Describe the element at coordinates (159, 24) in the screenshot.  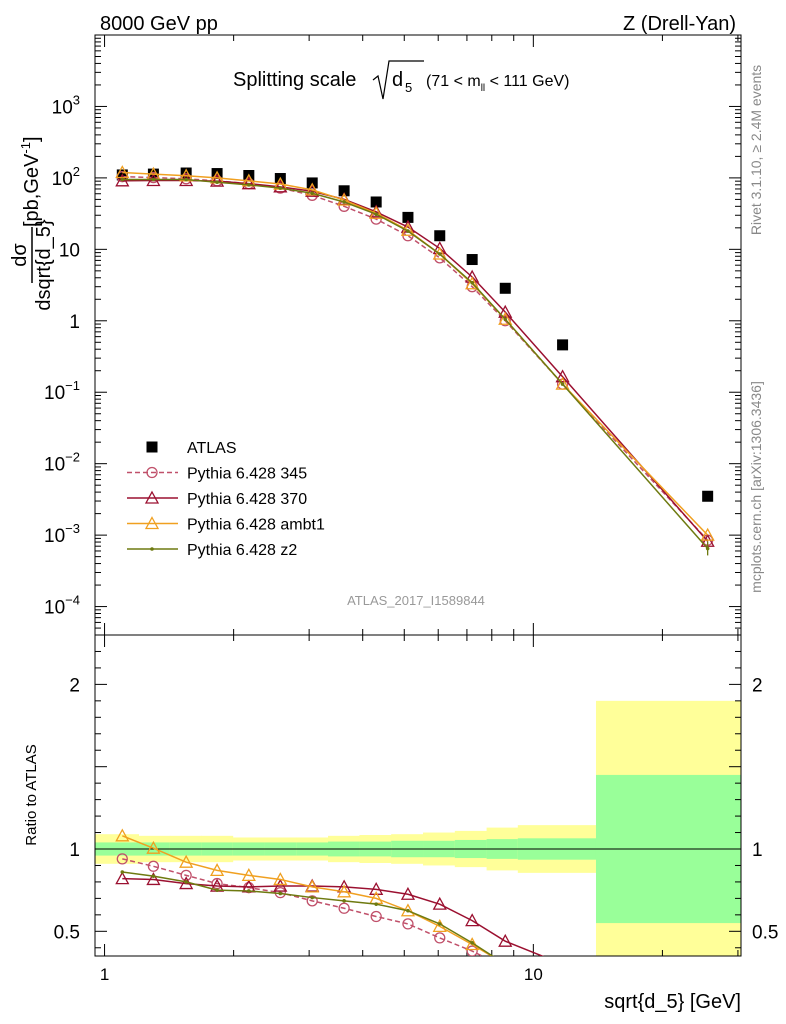
I see `energy-label: 8000 GeV pp` at that location.